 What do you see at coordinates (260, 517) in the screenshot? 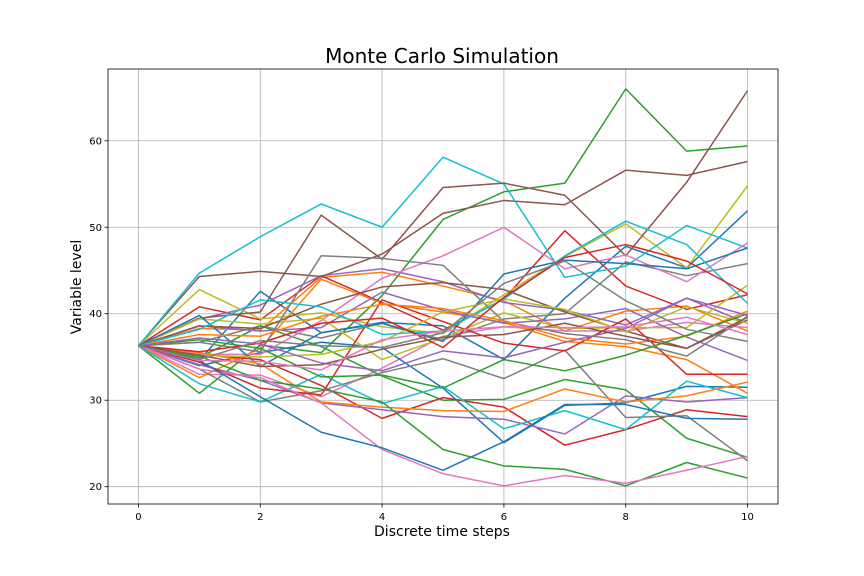
I see `x-tick-label: 2` at bounding box center [260, 517].